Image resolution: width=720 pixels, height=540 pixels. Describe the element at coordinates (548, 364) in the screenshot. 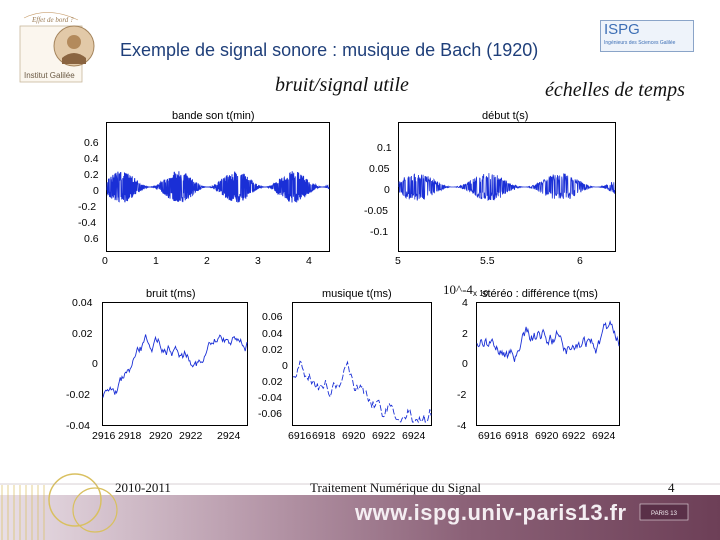

I see `plot-stereo` at that location.